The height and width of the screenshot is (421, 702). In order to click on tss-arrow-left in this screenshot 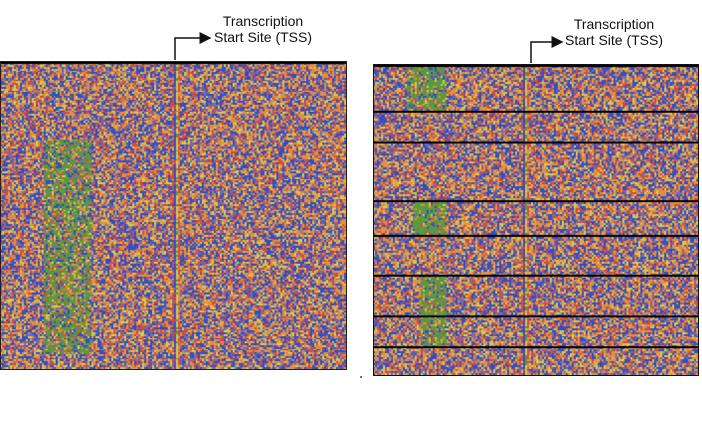, I will do `click(193, 46)`.